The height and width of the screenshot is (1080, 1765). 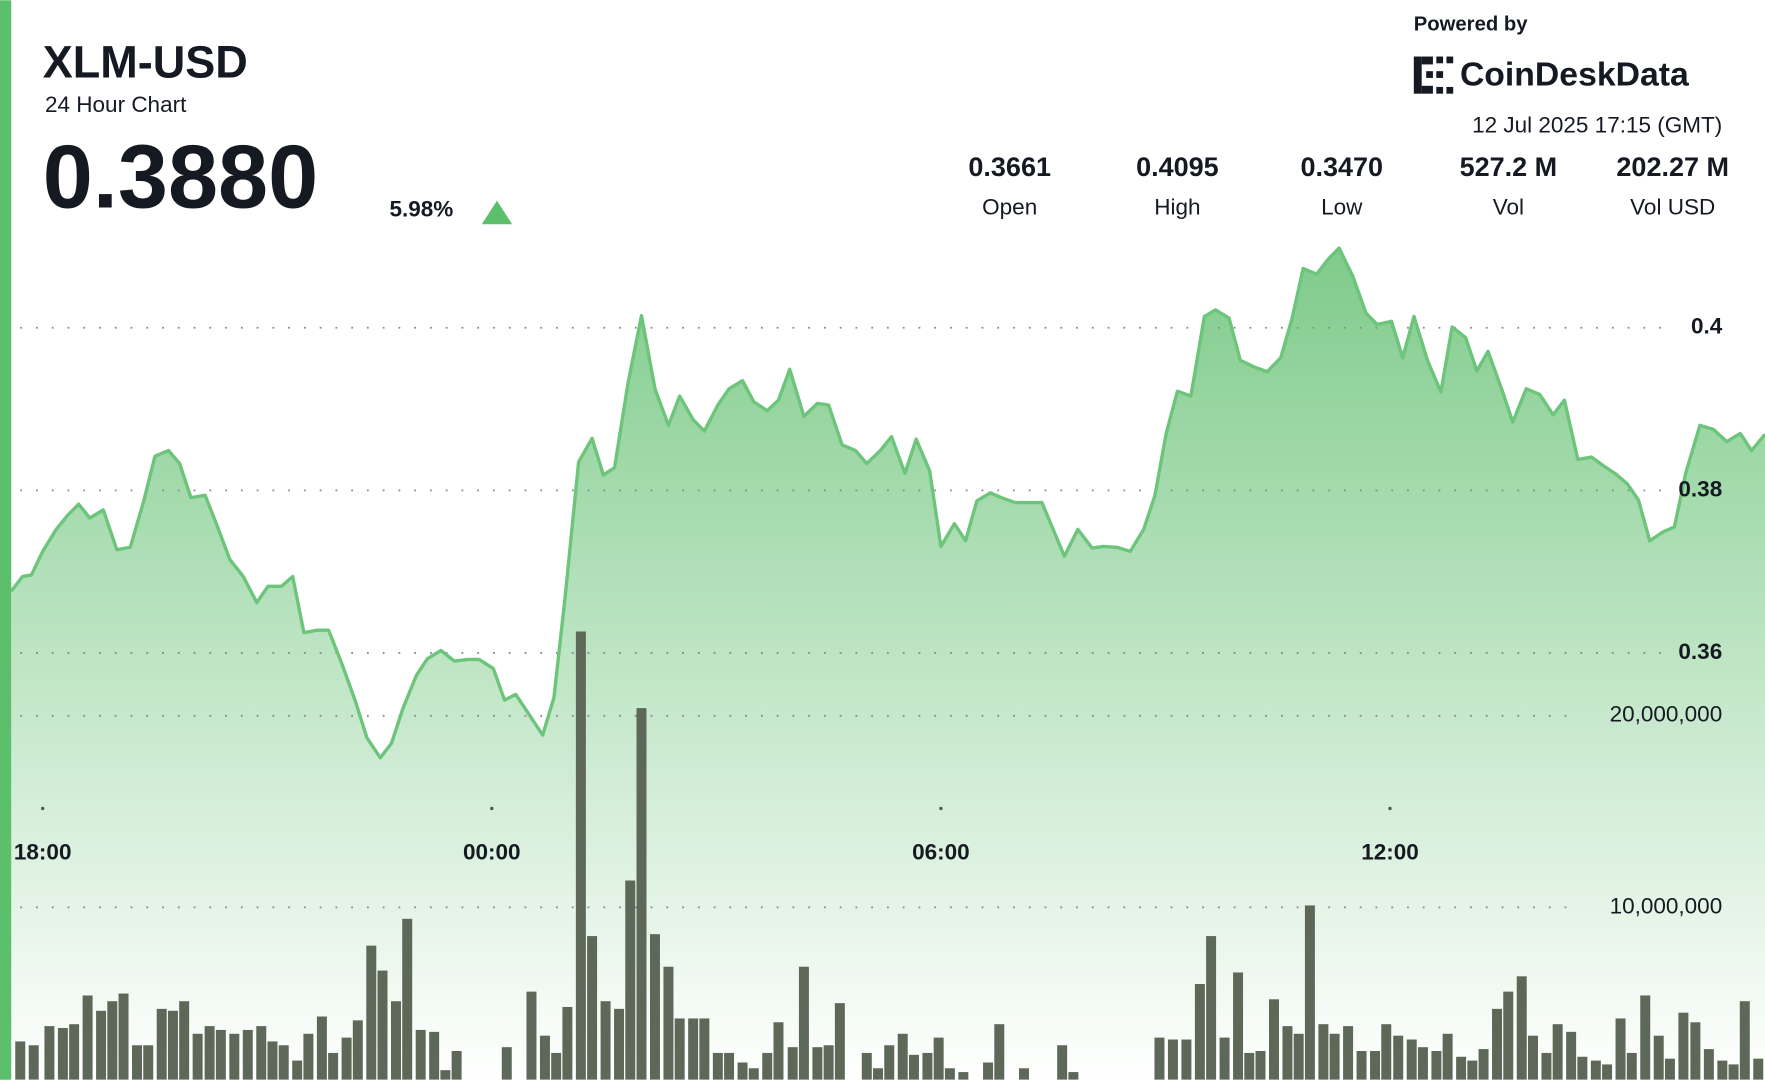 I want to click on x-tick-label: 12:00, so click(x=1390, y=851).